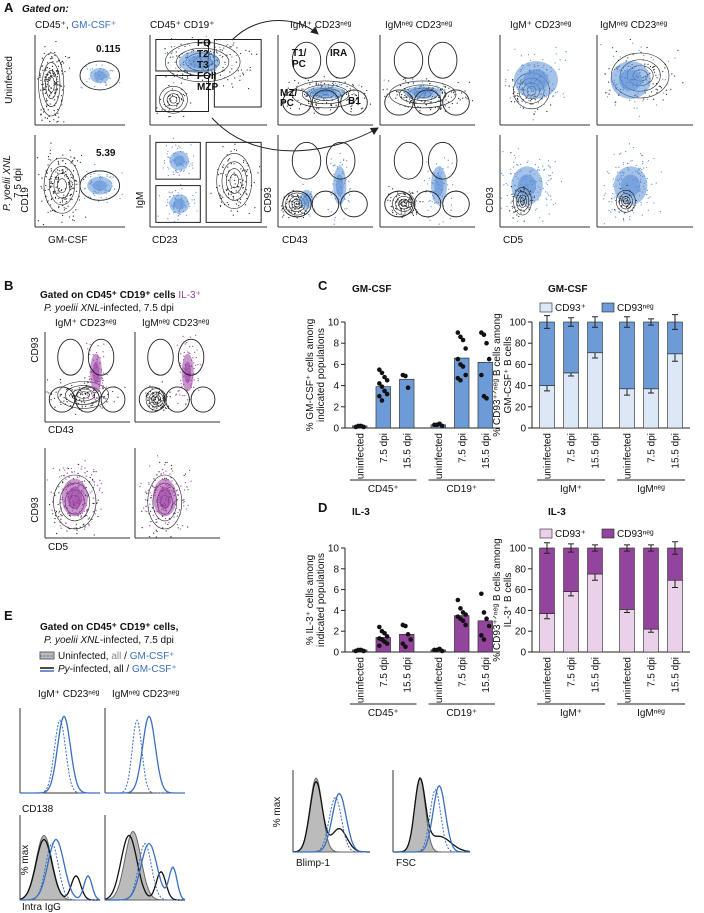  I want to click on legend-label: CD93⁺, so click(570, 308).